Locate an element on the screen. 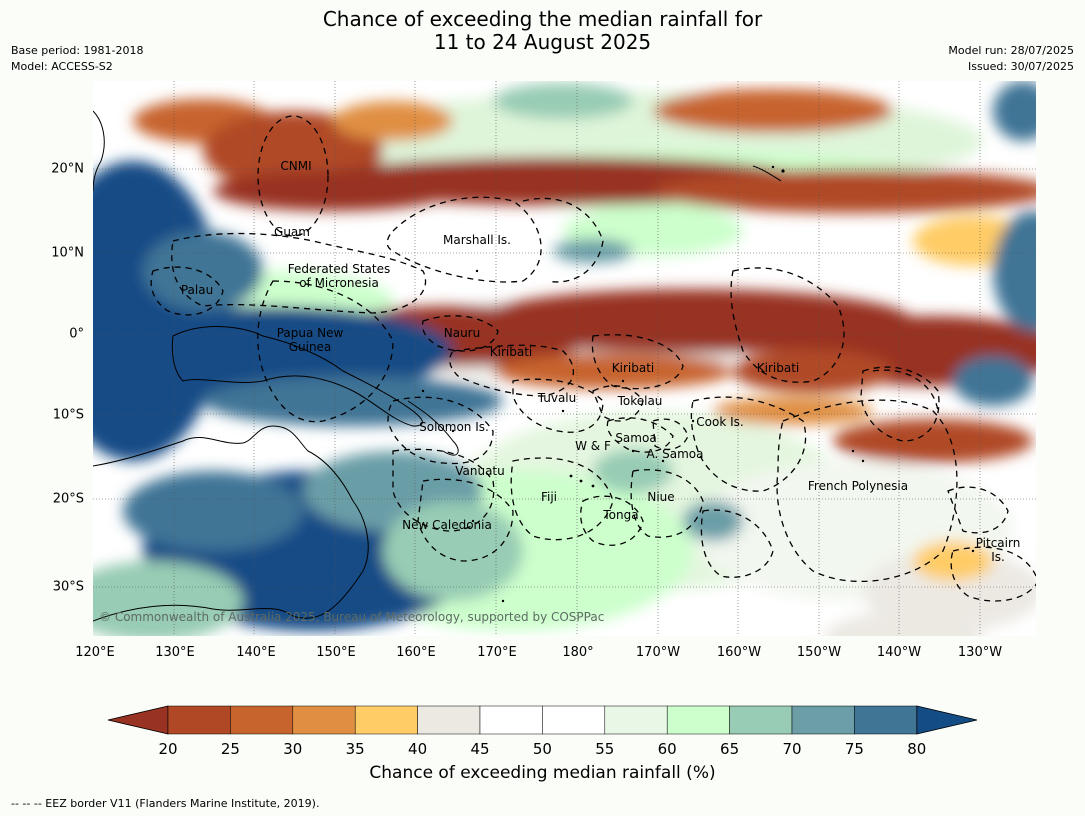  y-tick-label: 0° is located at coordinates (76, 334).